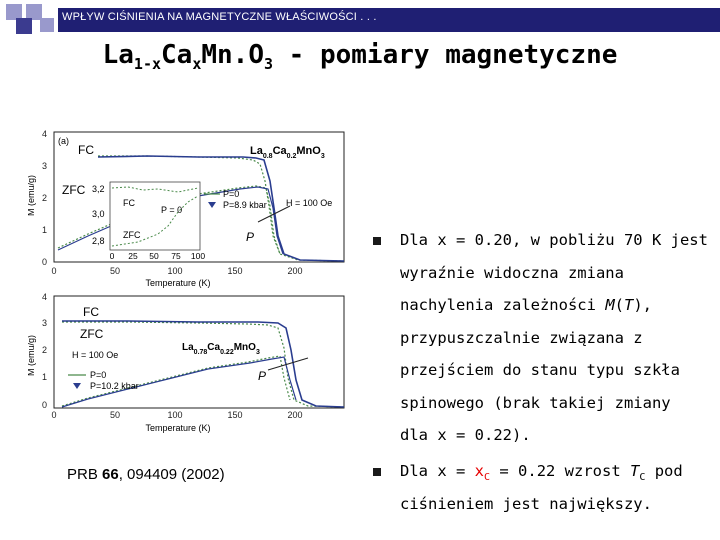 Image resolution: width=720 pixels, height=540 pixels. I want to click on inset-box, so click(155, 216).